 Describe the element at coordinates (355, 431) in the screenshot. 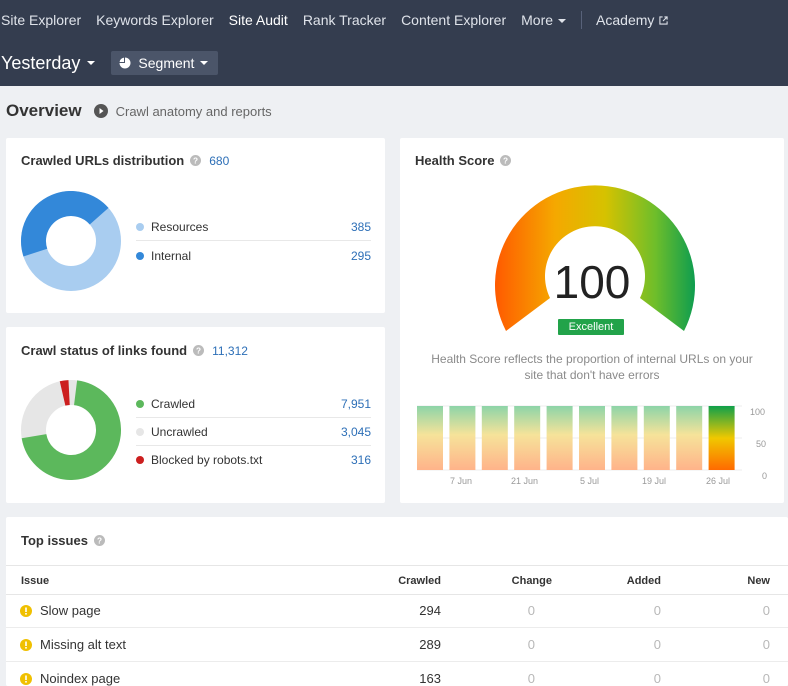

I see `legend-value: 3,045` at that location.